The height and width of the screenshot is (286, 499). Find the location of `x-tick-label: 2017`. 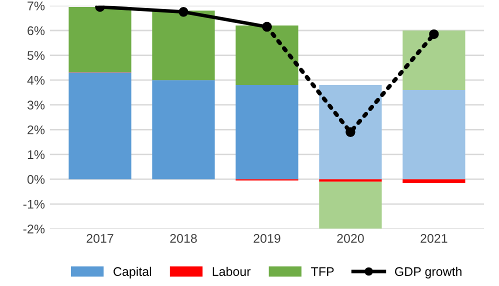

x-tick-label: 2017 is located at coordinates (100, 238).